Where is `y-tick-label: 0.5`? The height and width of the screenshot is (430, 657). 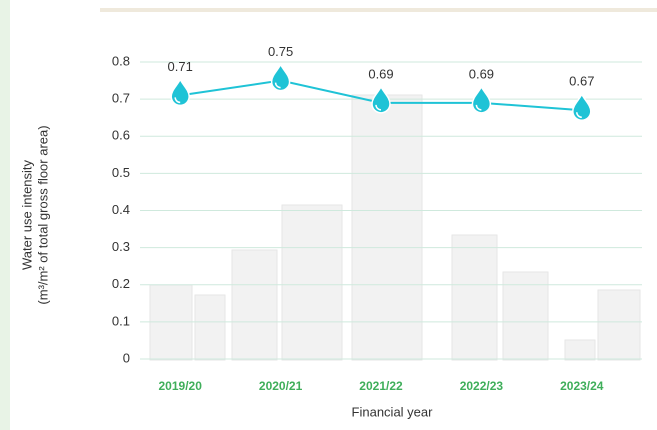
y-tick-label: 0.5 is located at coordinates (121, 172).